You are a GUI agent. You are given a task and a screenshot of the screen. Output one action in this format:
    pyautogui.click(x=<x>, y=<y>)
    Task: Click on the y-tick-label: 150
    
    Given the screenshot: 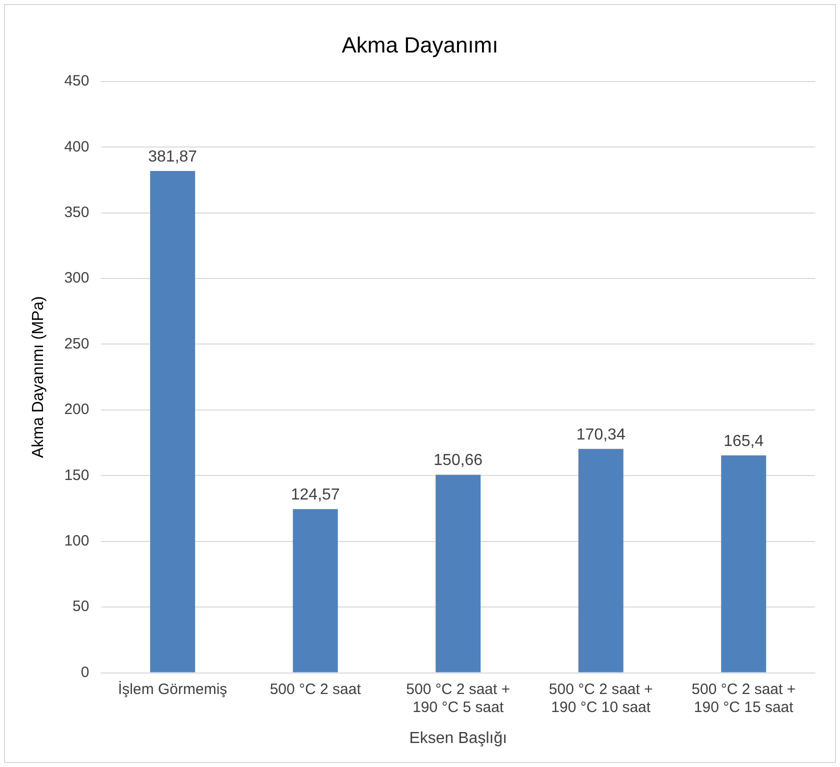 What is the action you would take?
    pyautogui.click(x=77, y=475)
    